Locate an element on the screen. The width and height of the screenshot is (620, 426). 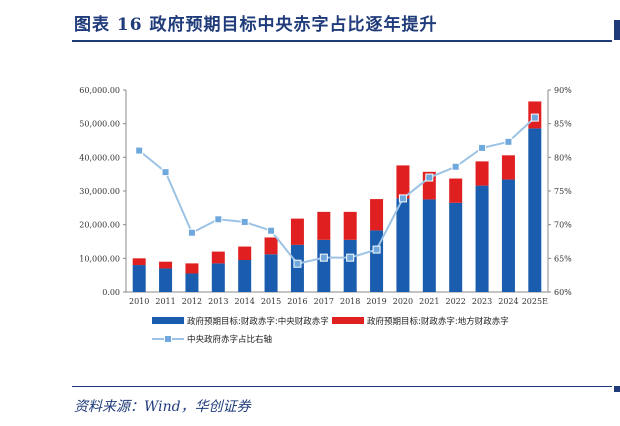
left-tick-label: 0.00 is located at coordinates (111, 292).